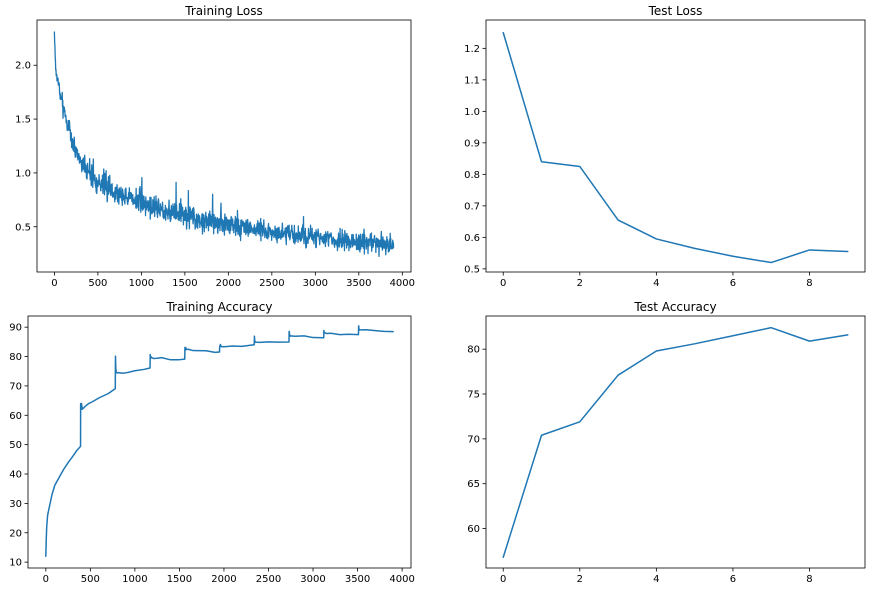 The width and height of the screenshot is (874, 590). I want to click on y-tick-label: 10, so click(15, 563).